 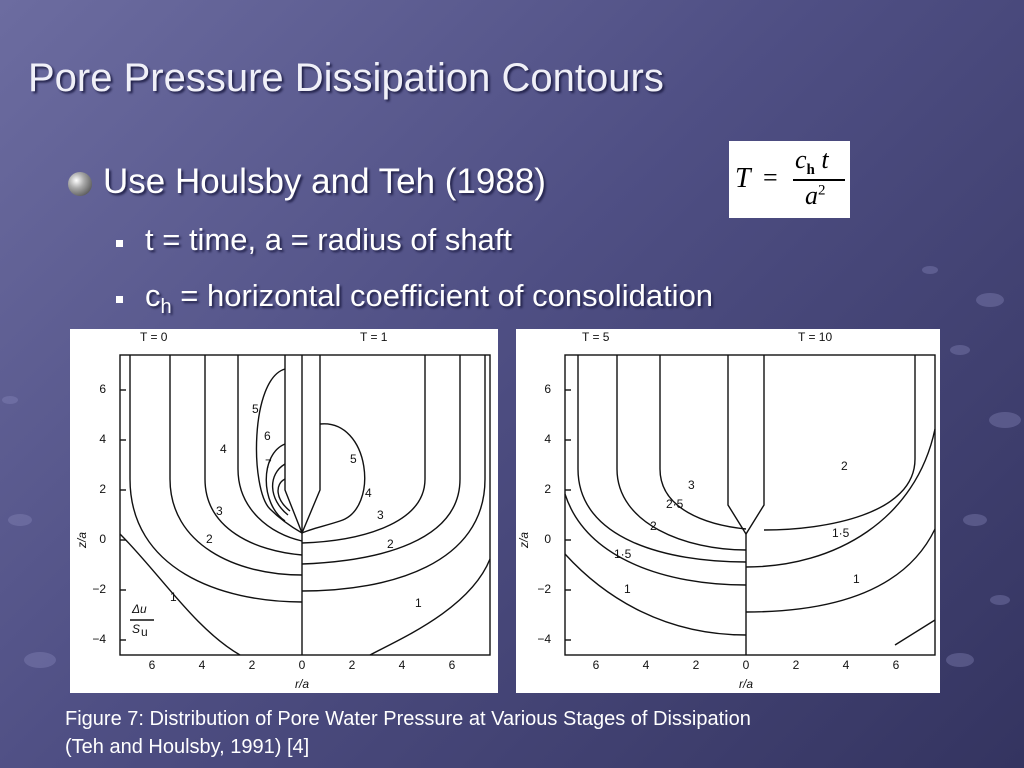 I want to click on panel-label: T = 10, so click(x=815, y=337).